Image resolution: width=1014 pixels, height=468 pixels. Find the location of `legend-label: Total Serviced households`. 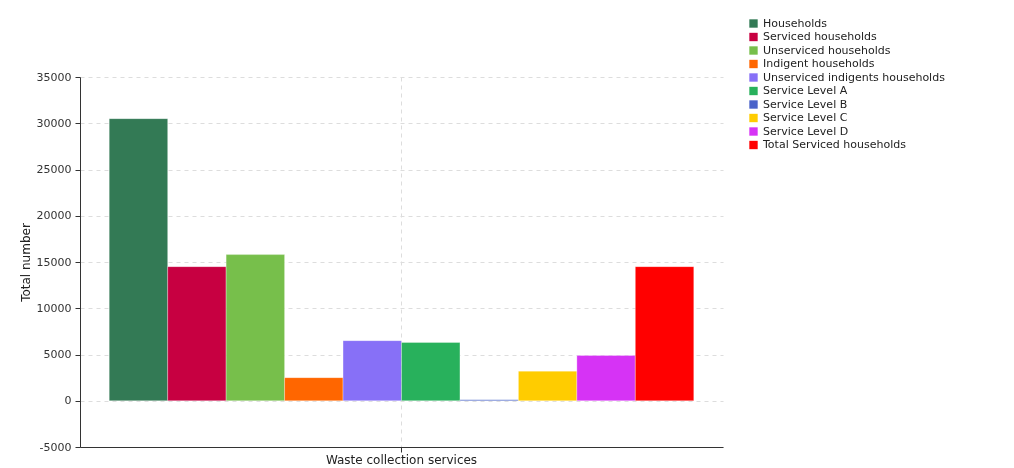

legend-label: Total Serviced households is located at coordinates (834, 144).